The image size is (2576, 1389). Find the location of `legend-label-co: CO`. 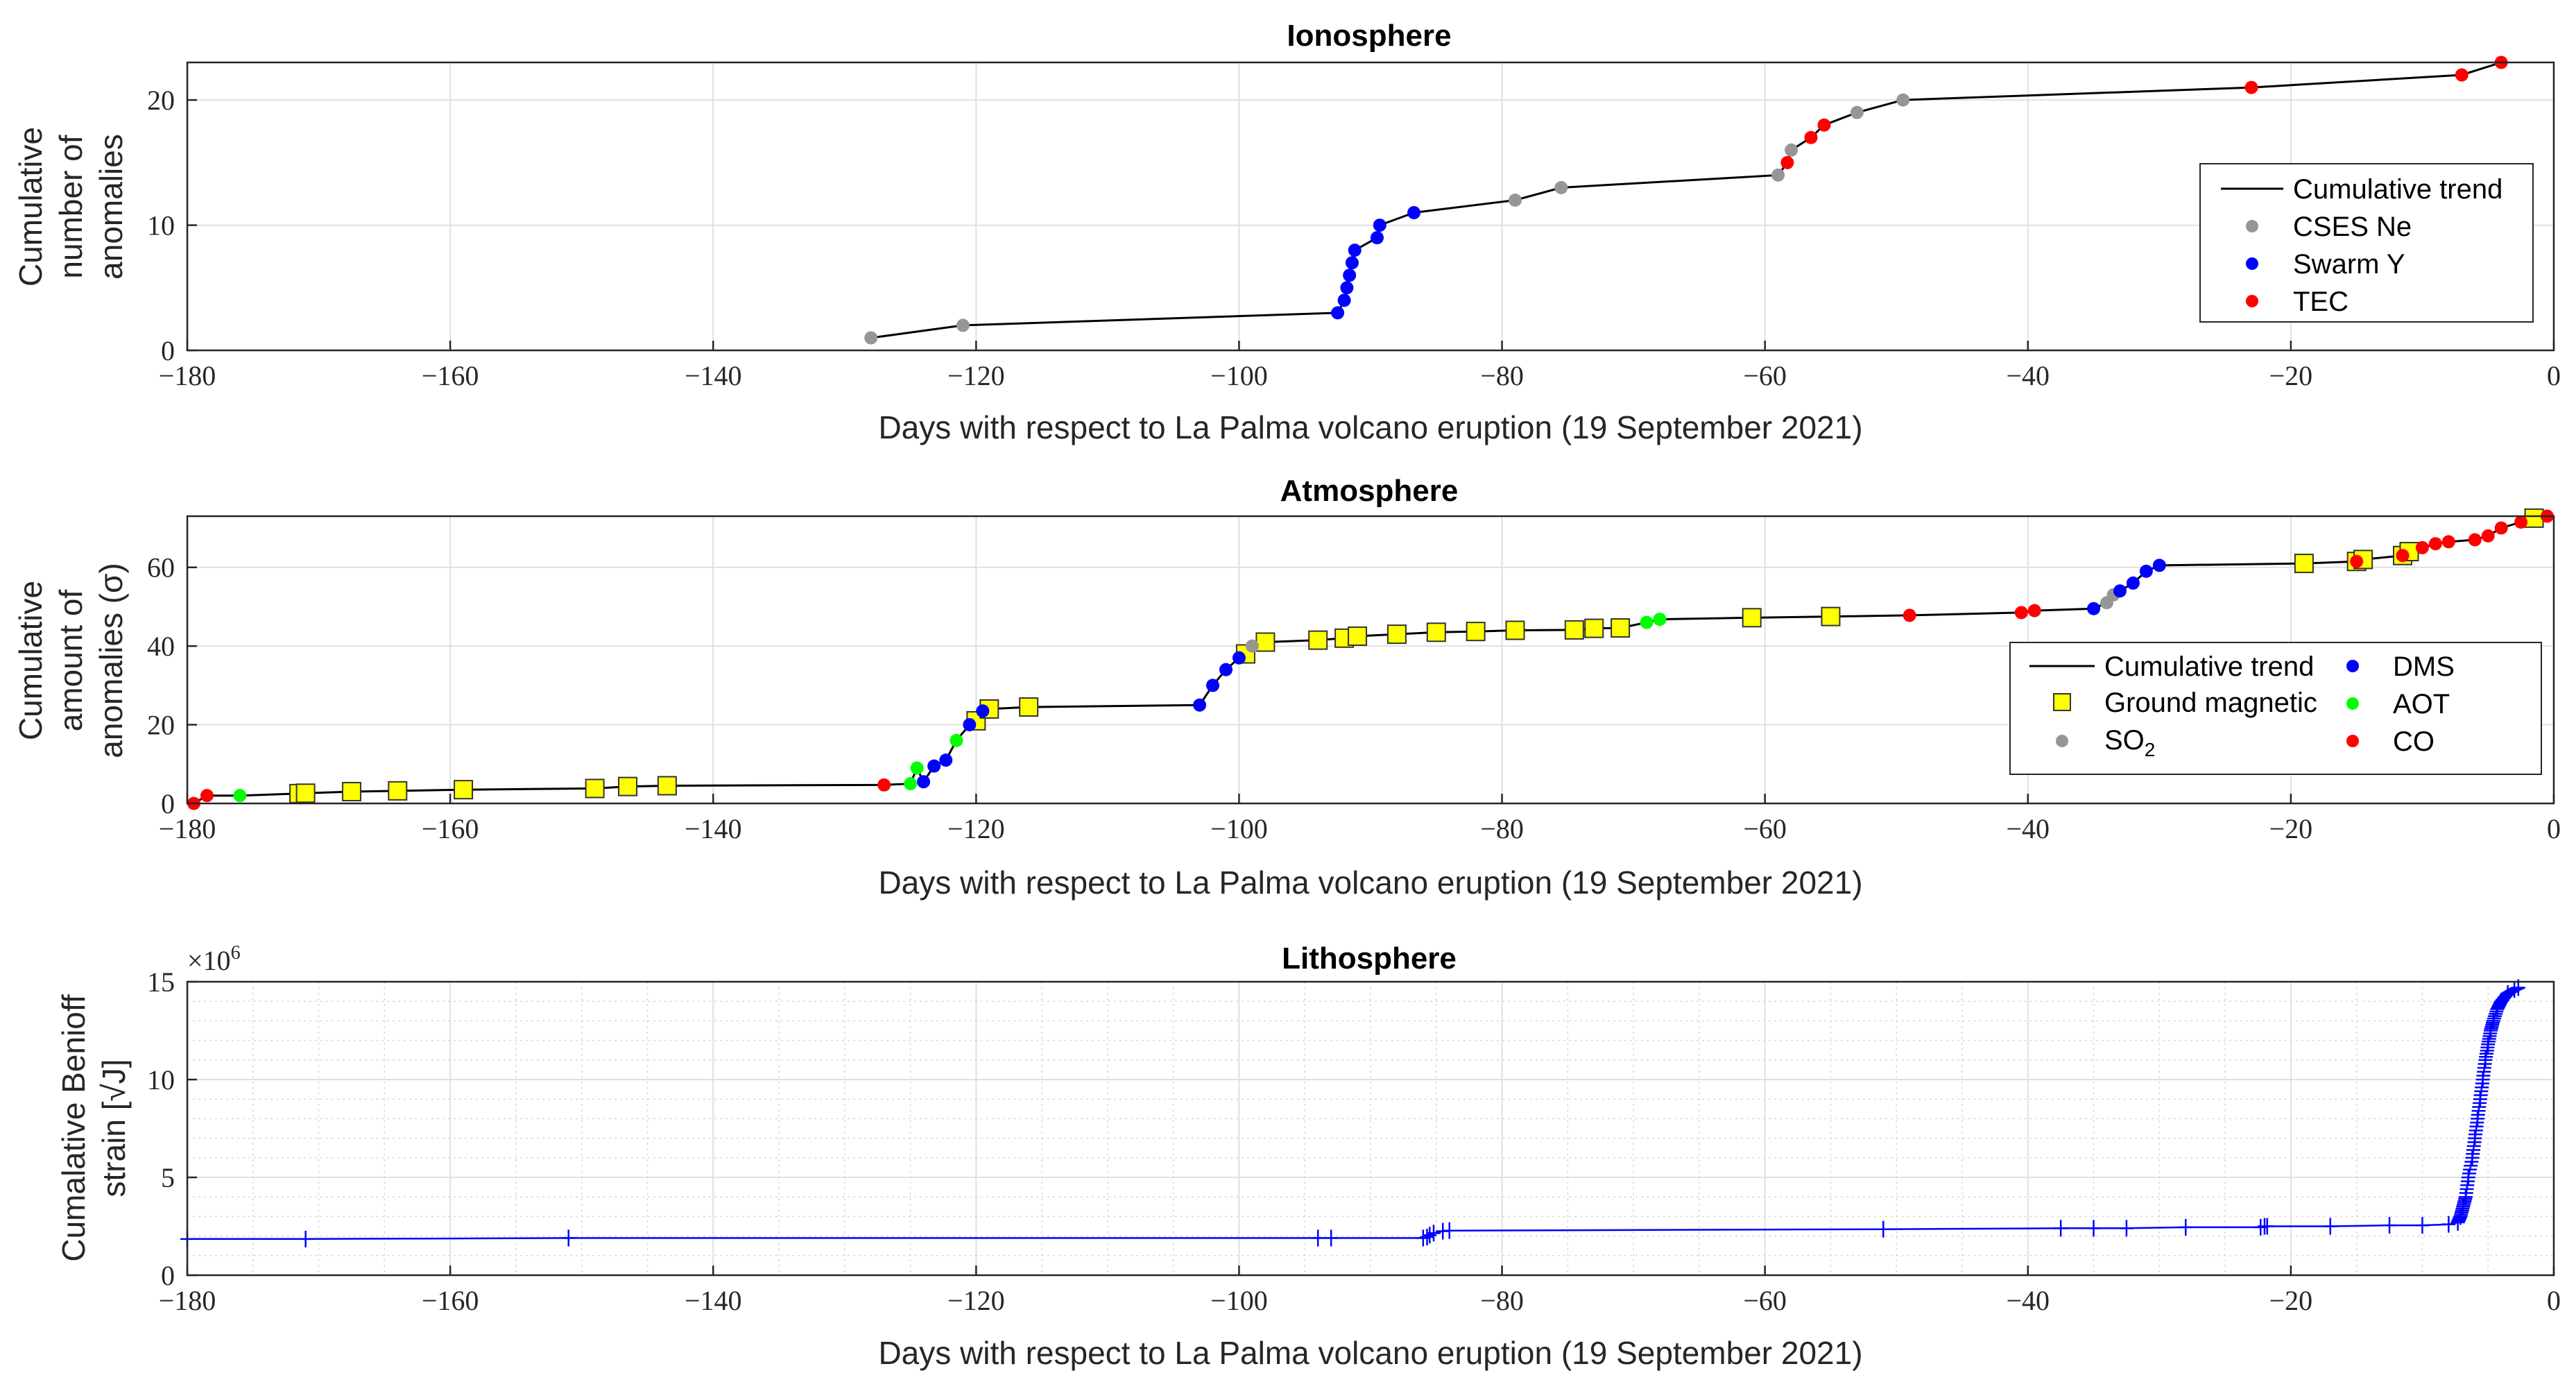

legend-label-co: CO is located at coordinates (2414, 741).